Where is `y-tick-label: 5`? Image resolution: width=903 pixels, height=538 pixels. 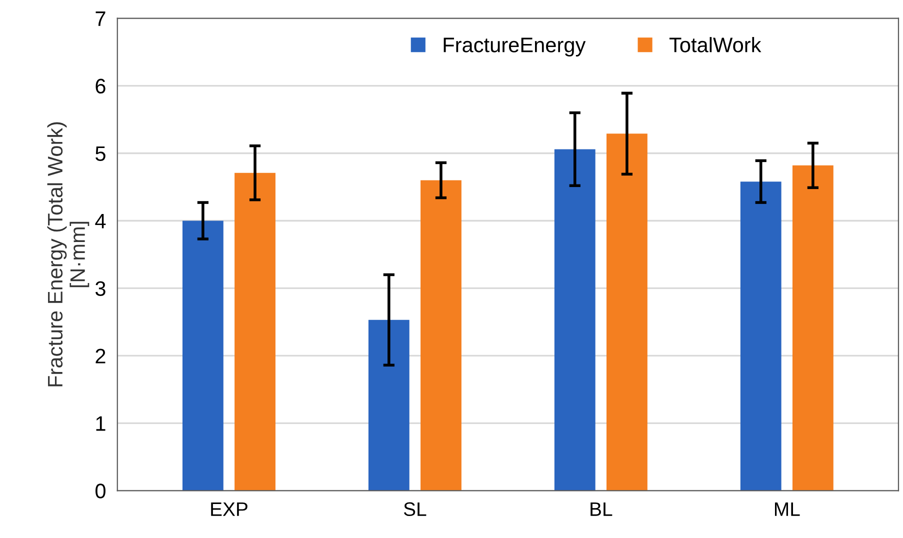 y-tick-label: 5 is located at coordinates (101, 154).